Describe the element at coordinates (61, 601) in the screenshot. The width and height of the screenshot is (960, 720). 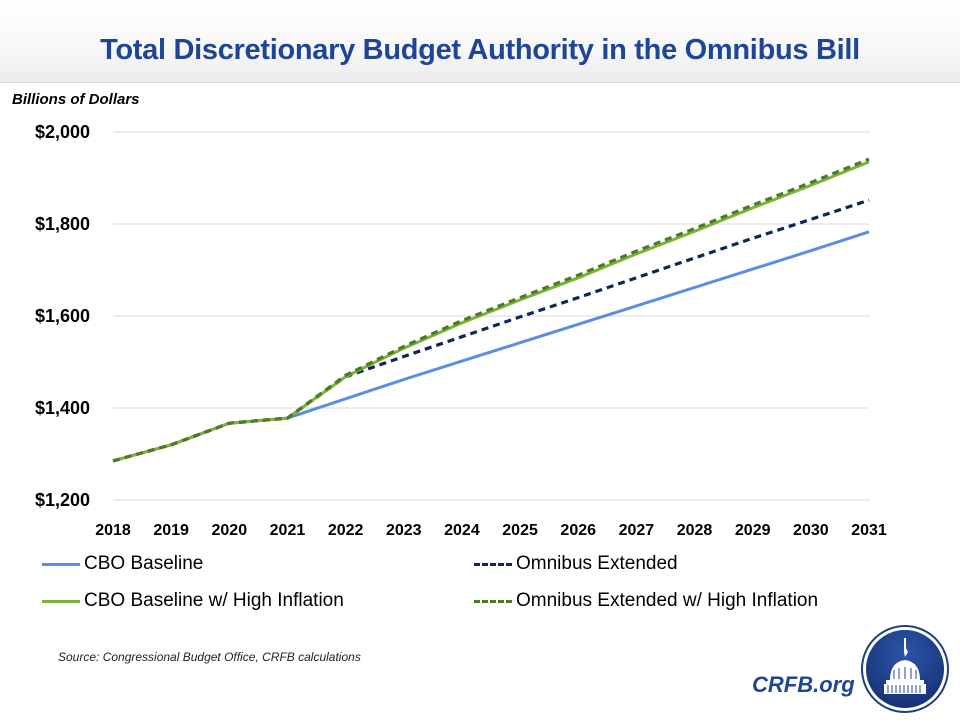
I see `legend-swatch-solid-green` at that location.